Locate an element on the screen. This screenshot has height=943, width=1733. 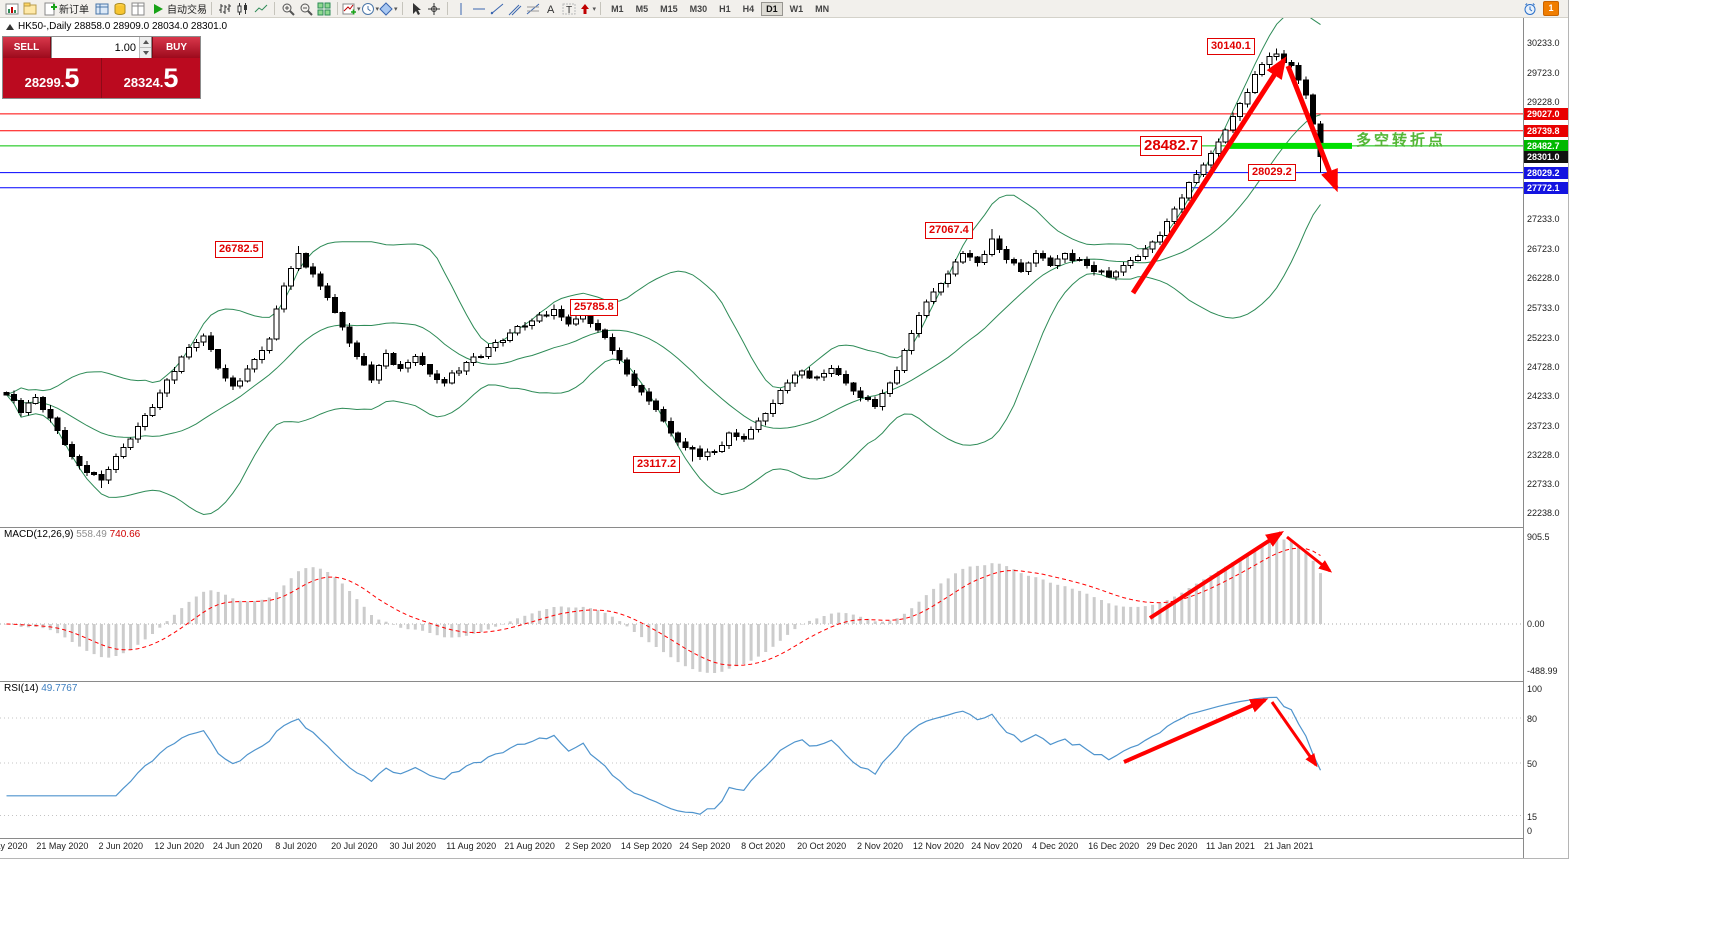
price-tick-label: 22238.0 is located at coordinates (1543, 513).